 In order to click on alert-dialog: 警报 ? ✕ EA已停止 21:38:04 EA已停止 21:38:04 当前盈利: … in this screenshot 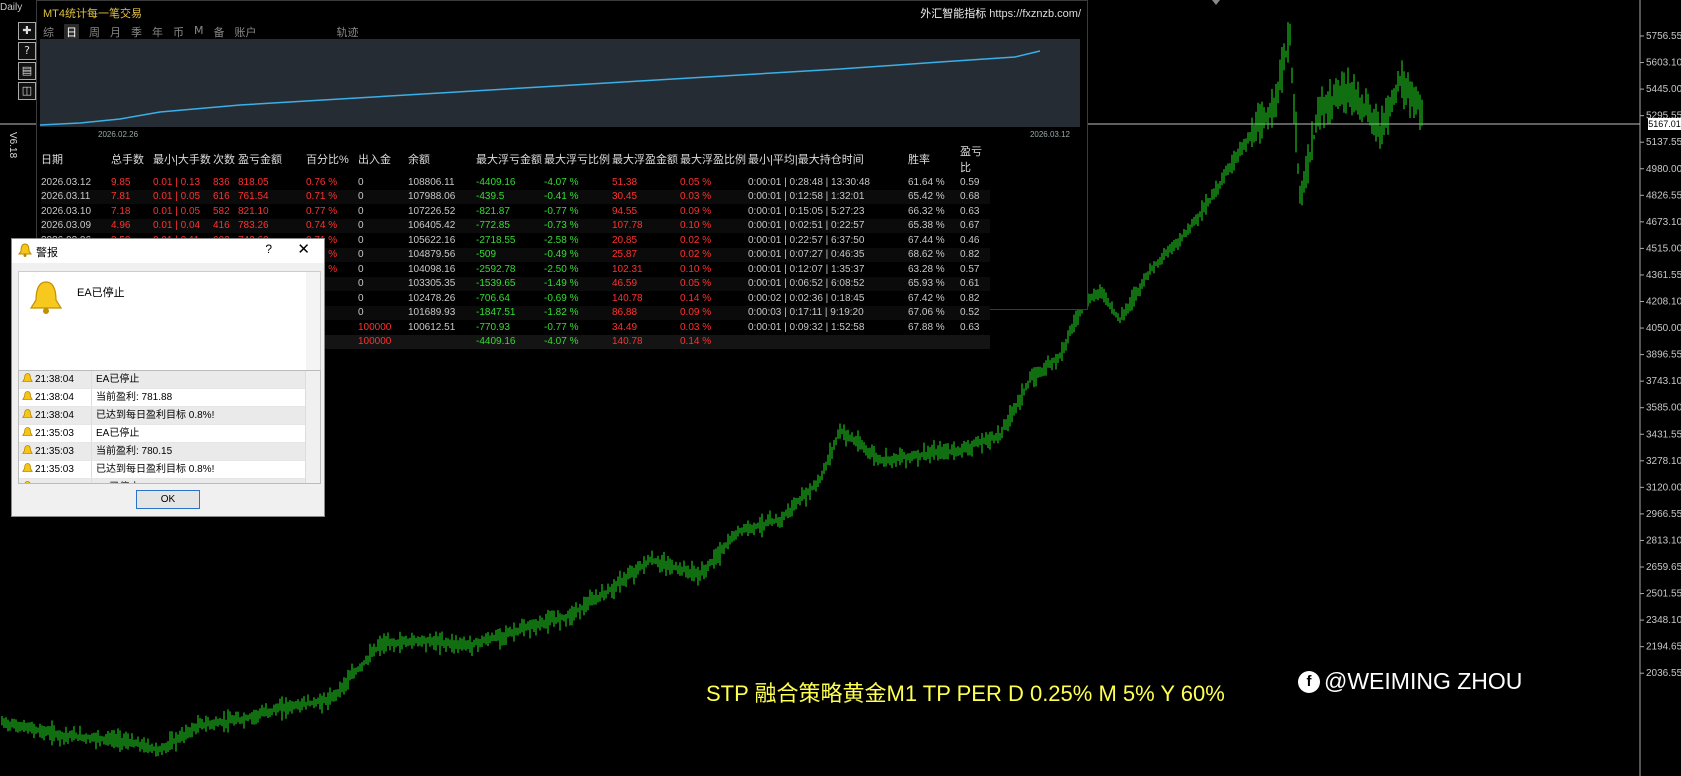, I will do `click(168, 377)`.